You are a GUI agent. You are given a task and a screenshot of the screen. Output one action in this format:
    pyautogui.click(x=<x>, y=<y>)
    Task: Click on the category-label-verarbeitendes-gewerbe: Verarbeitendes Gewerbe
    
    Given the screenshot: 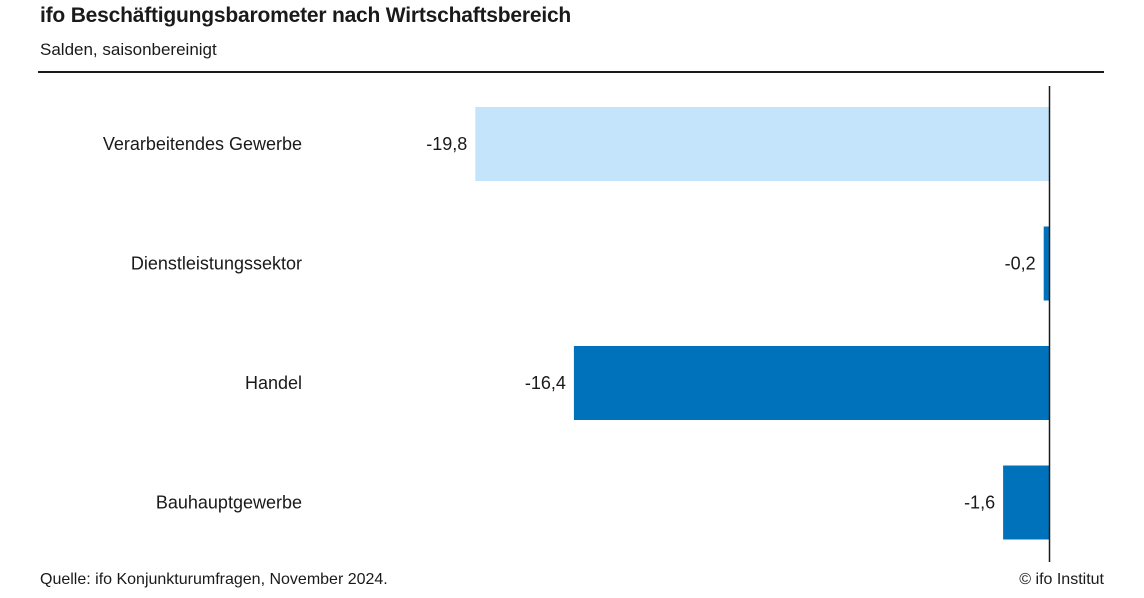 What is the action you would take?
    pyautogui.click(x=202, y=144)
    